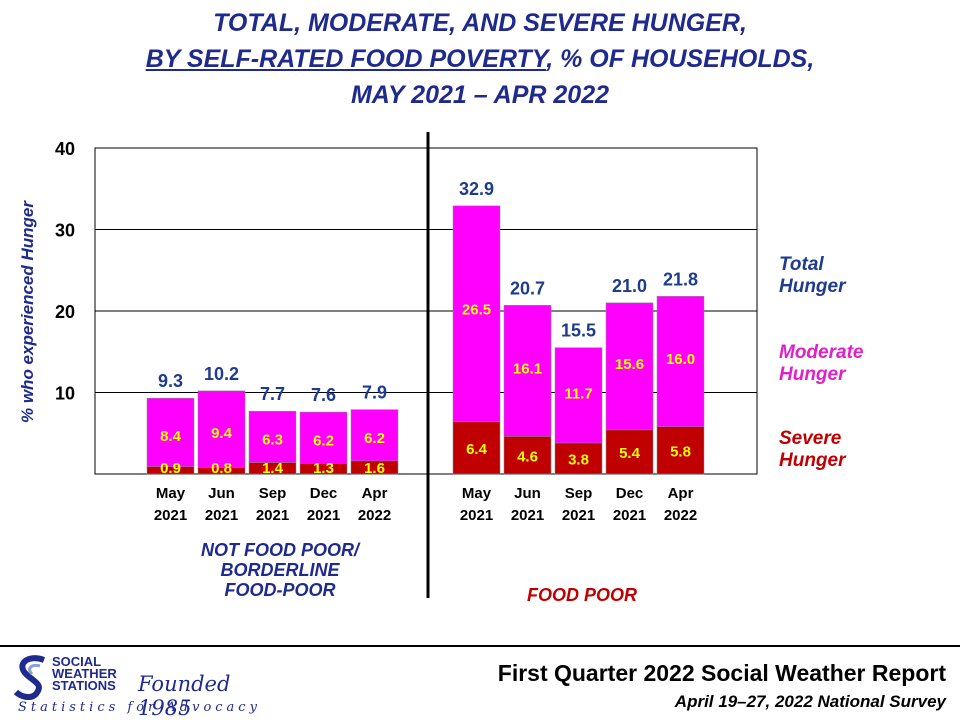 The image size is (960, 720). I want to click on moderate-label: 8.4, so click(171, 436).